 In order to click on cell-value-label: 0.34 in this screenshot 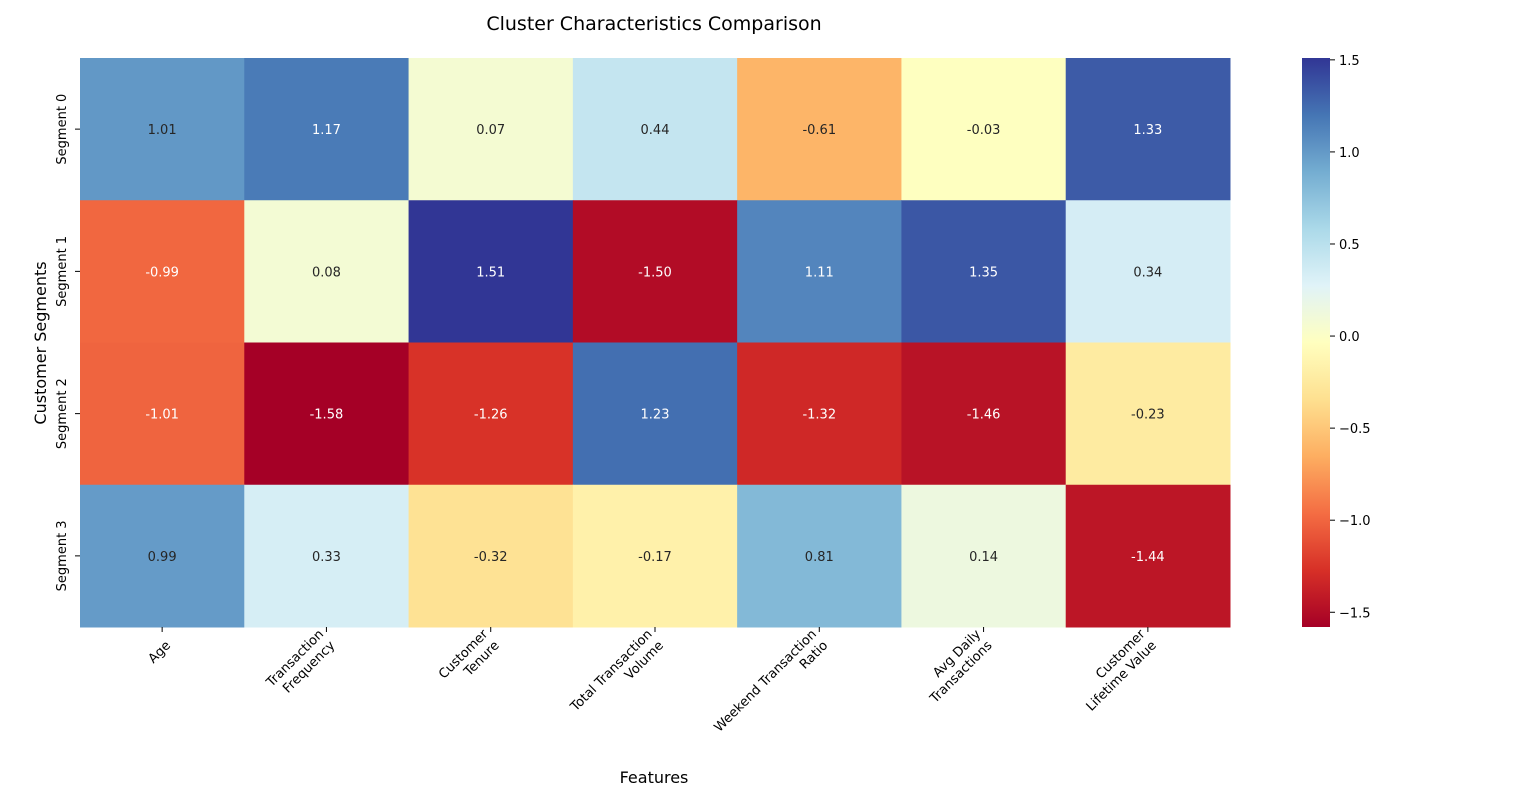, I will do `click(1147, 272)`.